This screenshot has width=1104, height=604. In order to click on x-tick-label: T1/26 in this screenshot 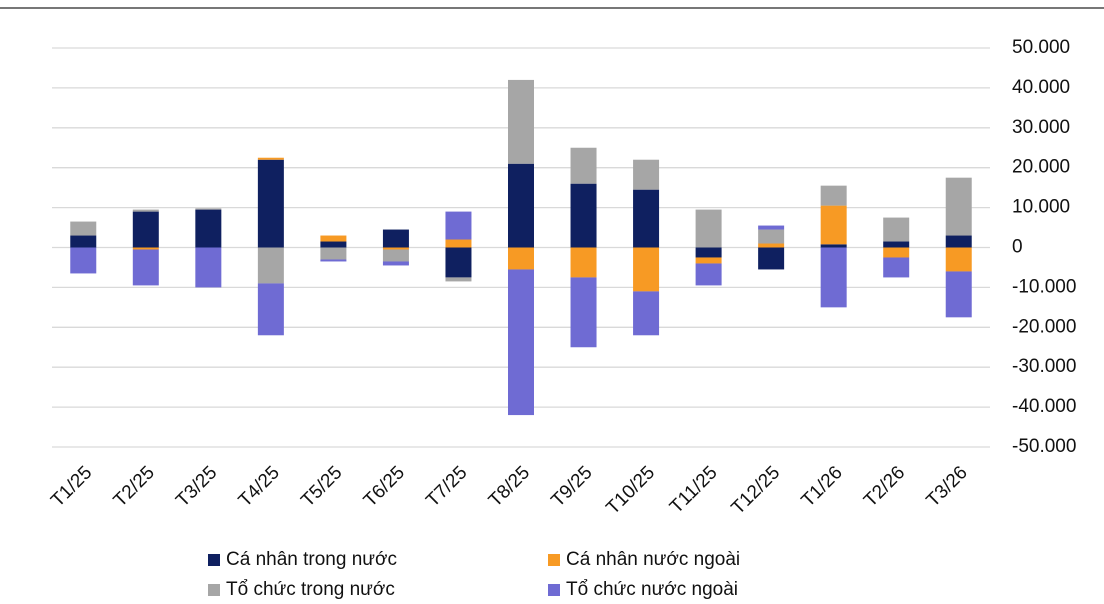, I will do `click(822, 486)`.